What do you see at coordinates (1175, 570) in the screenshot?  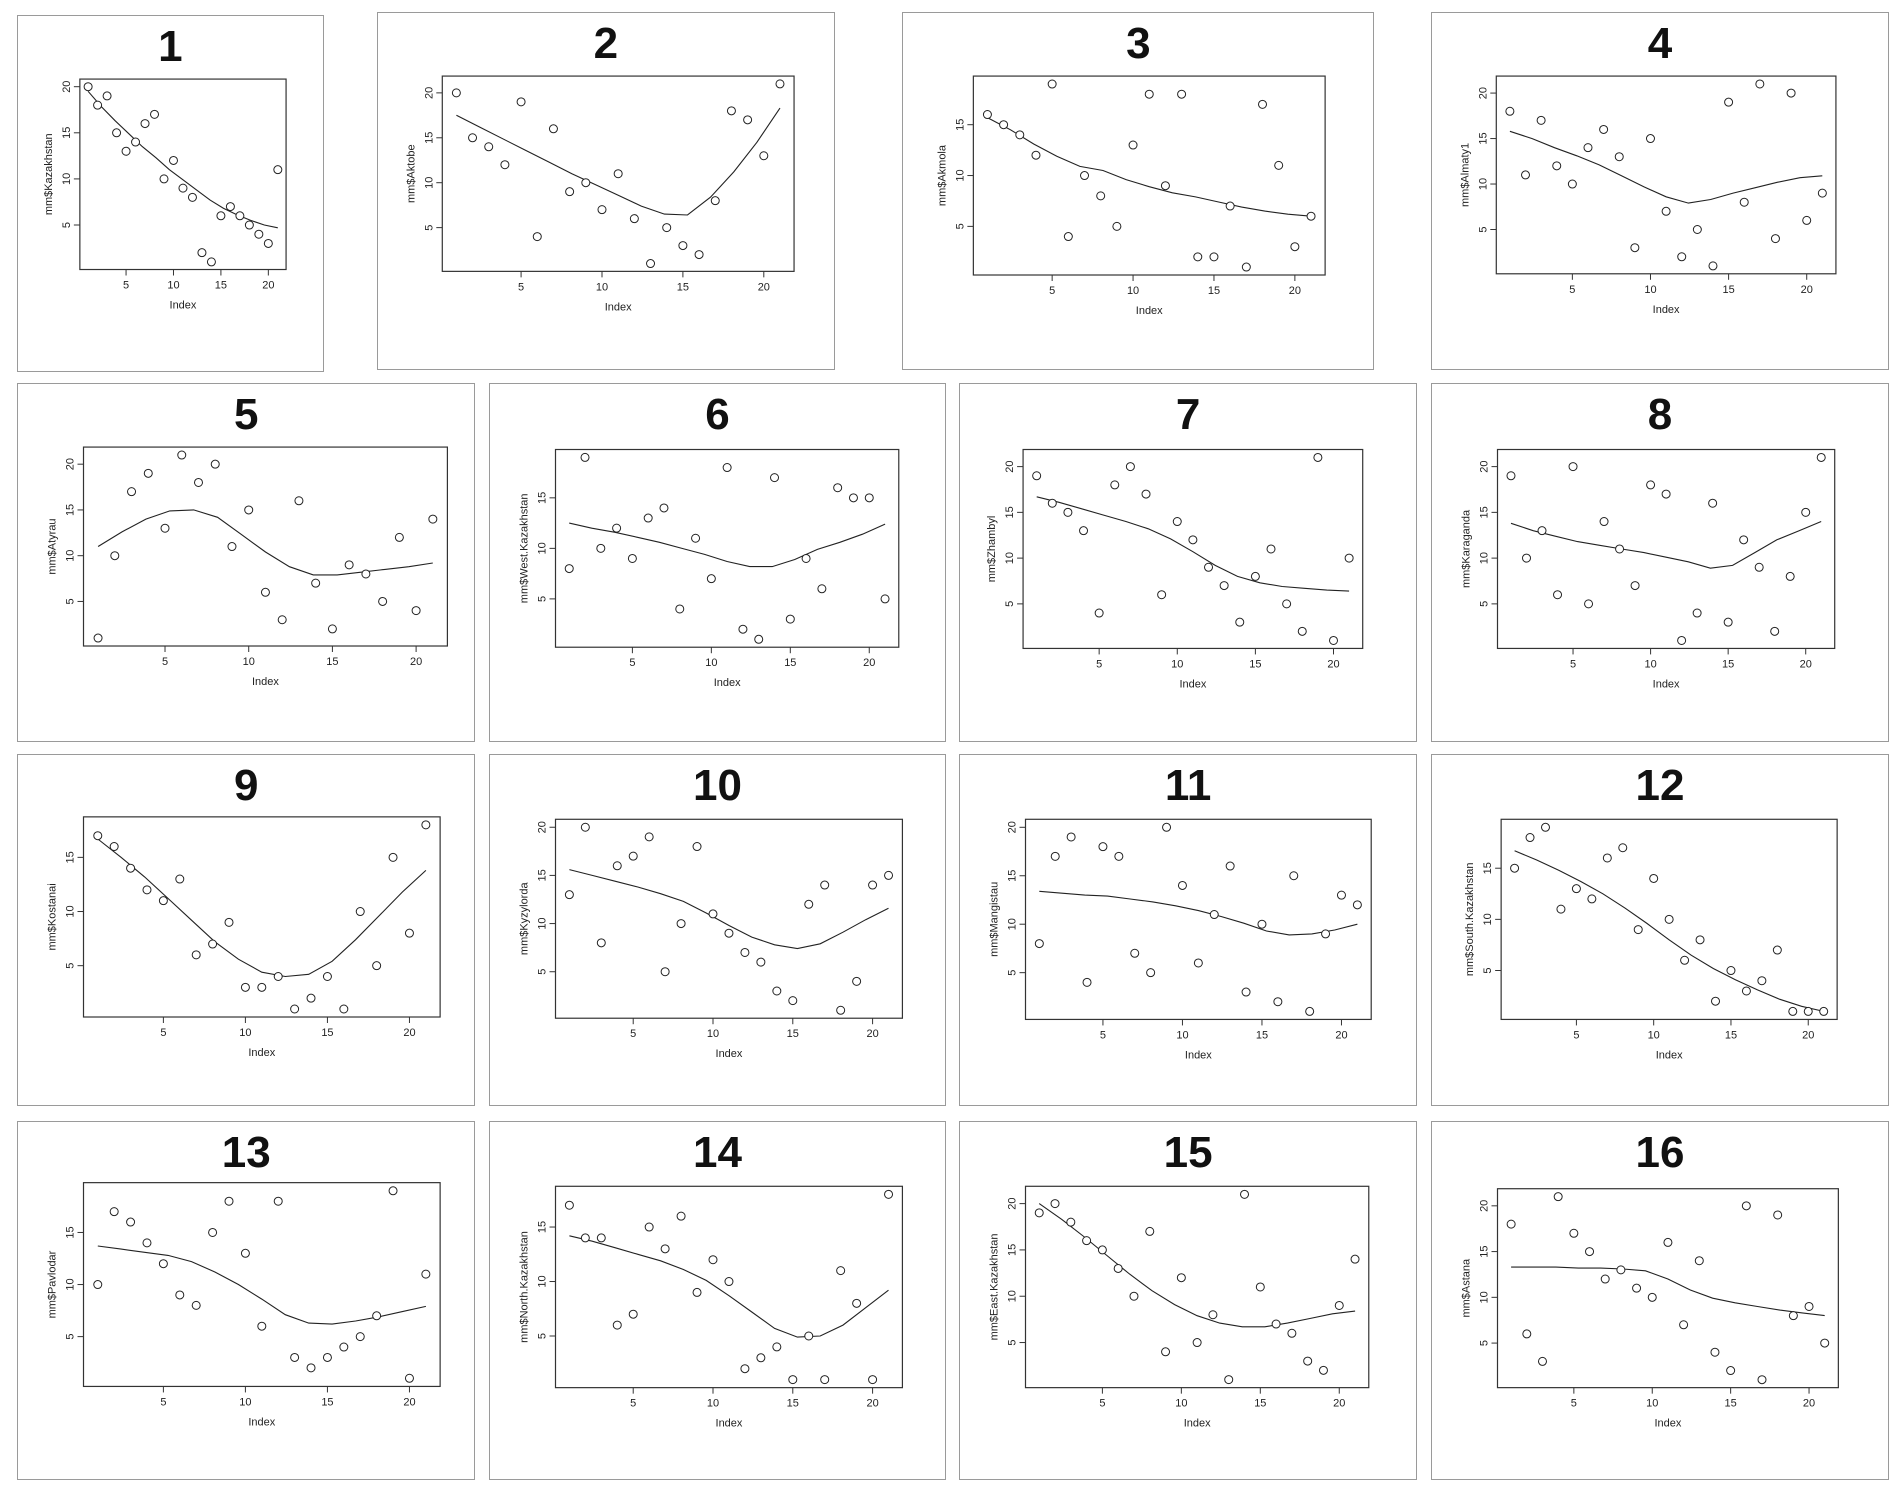 I see `scatter-plot: 5 10 15 20 5 10 15 20 Index mm$Zhambyl` at bounding box center [1175, 570].